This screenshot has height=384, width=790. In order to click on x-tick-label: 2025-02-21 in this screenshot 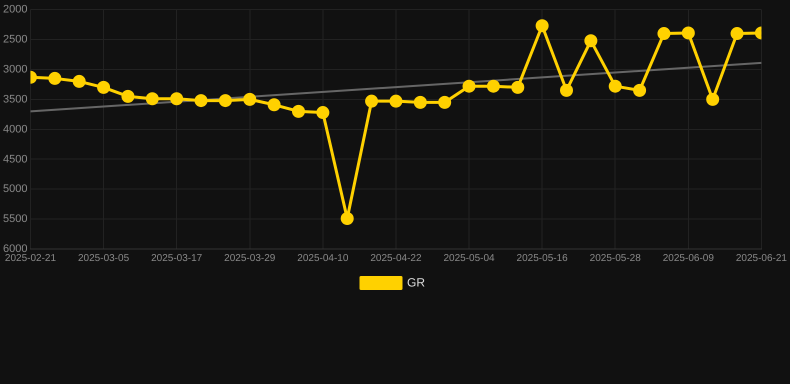, I will do `click(30, 258)`.